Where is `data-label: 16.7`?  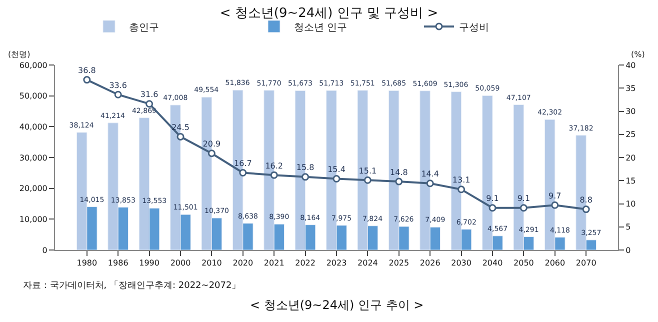 data-label: 16.7 is located at coordinates (243, 163).